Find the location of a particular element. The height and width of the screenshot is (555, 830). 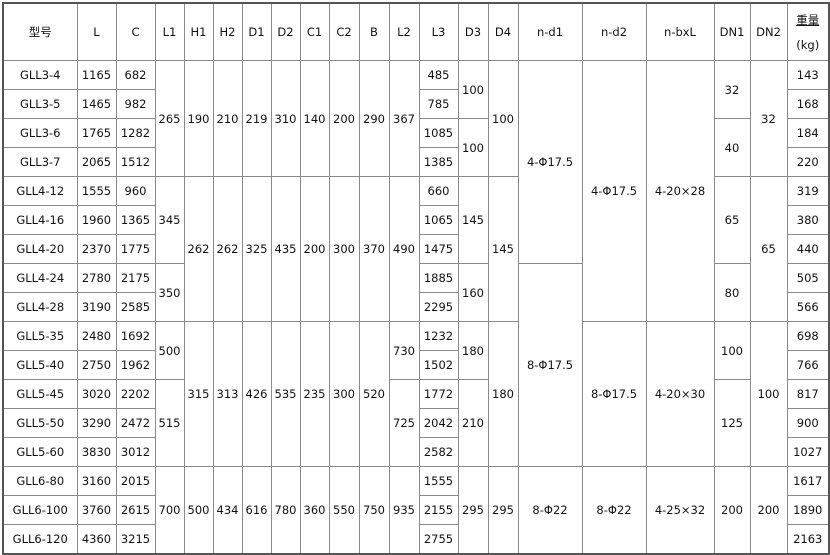

cell-DN1: 125 is located at coordinates (732, 423).